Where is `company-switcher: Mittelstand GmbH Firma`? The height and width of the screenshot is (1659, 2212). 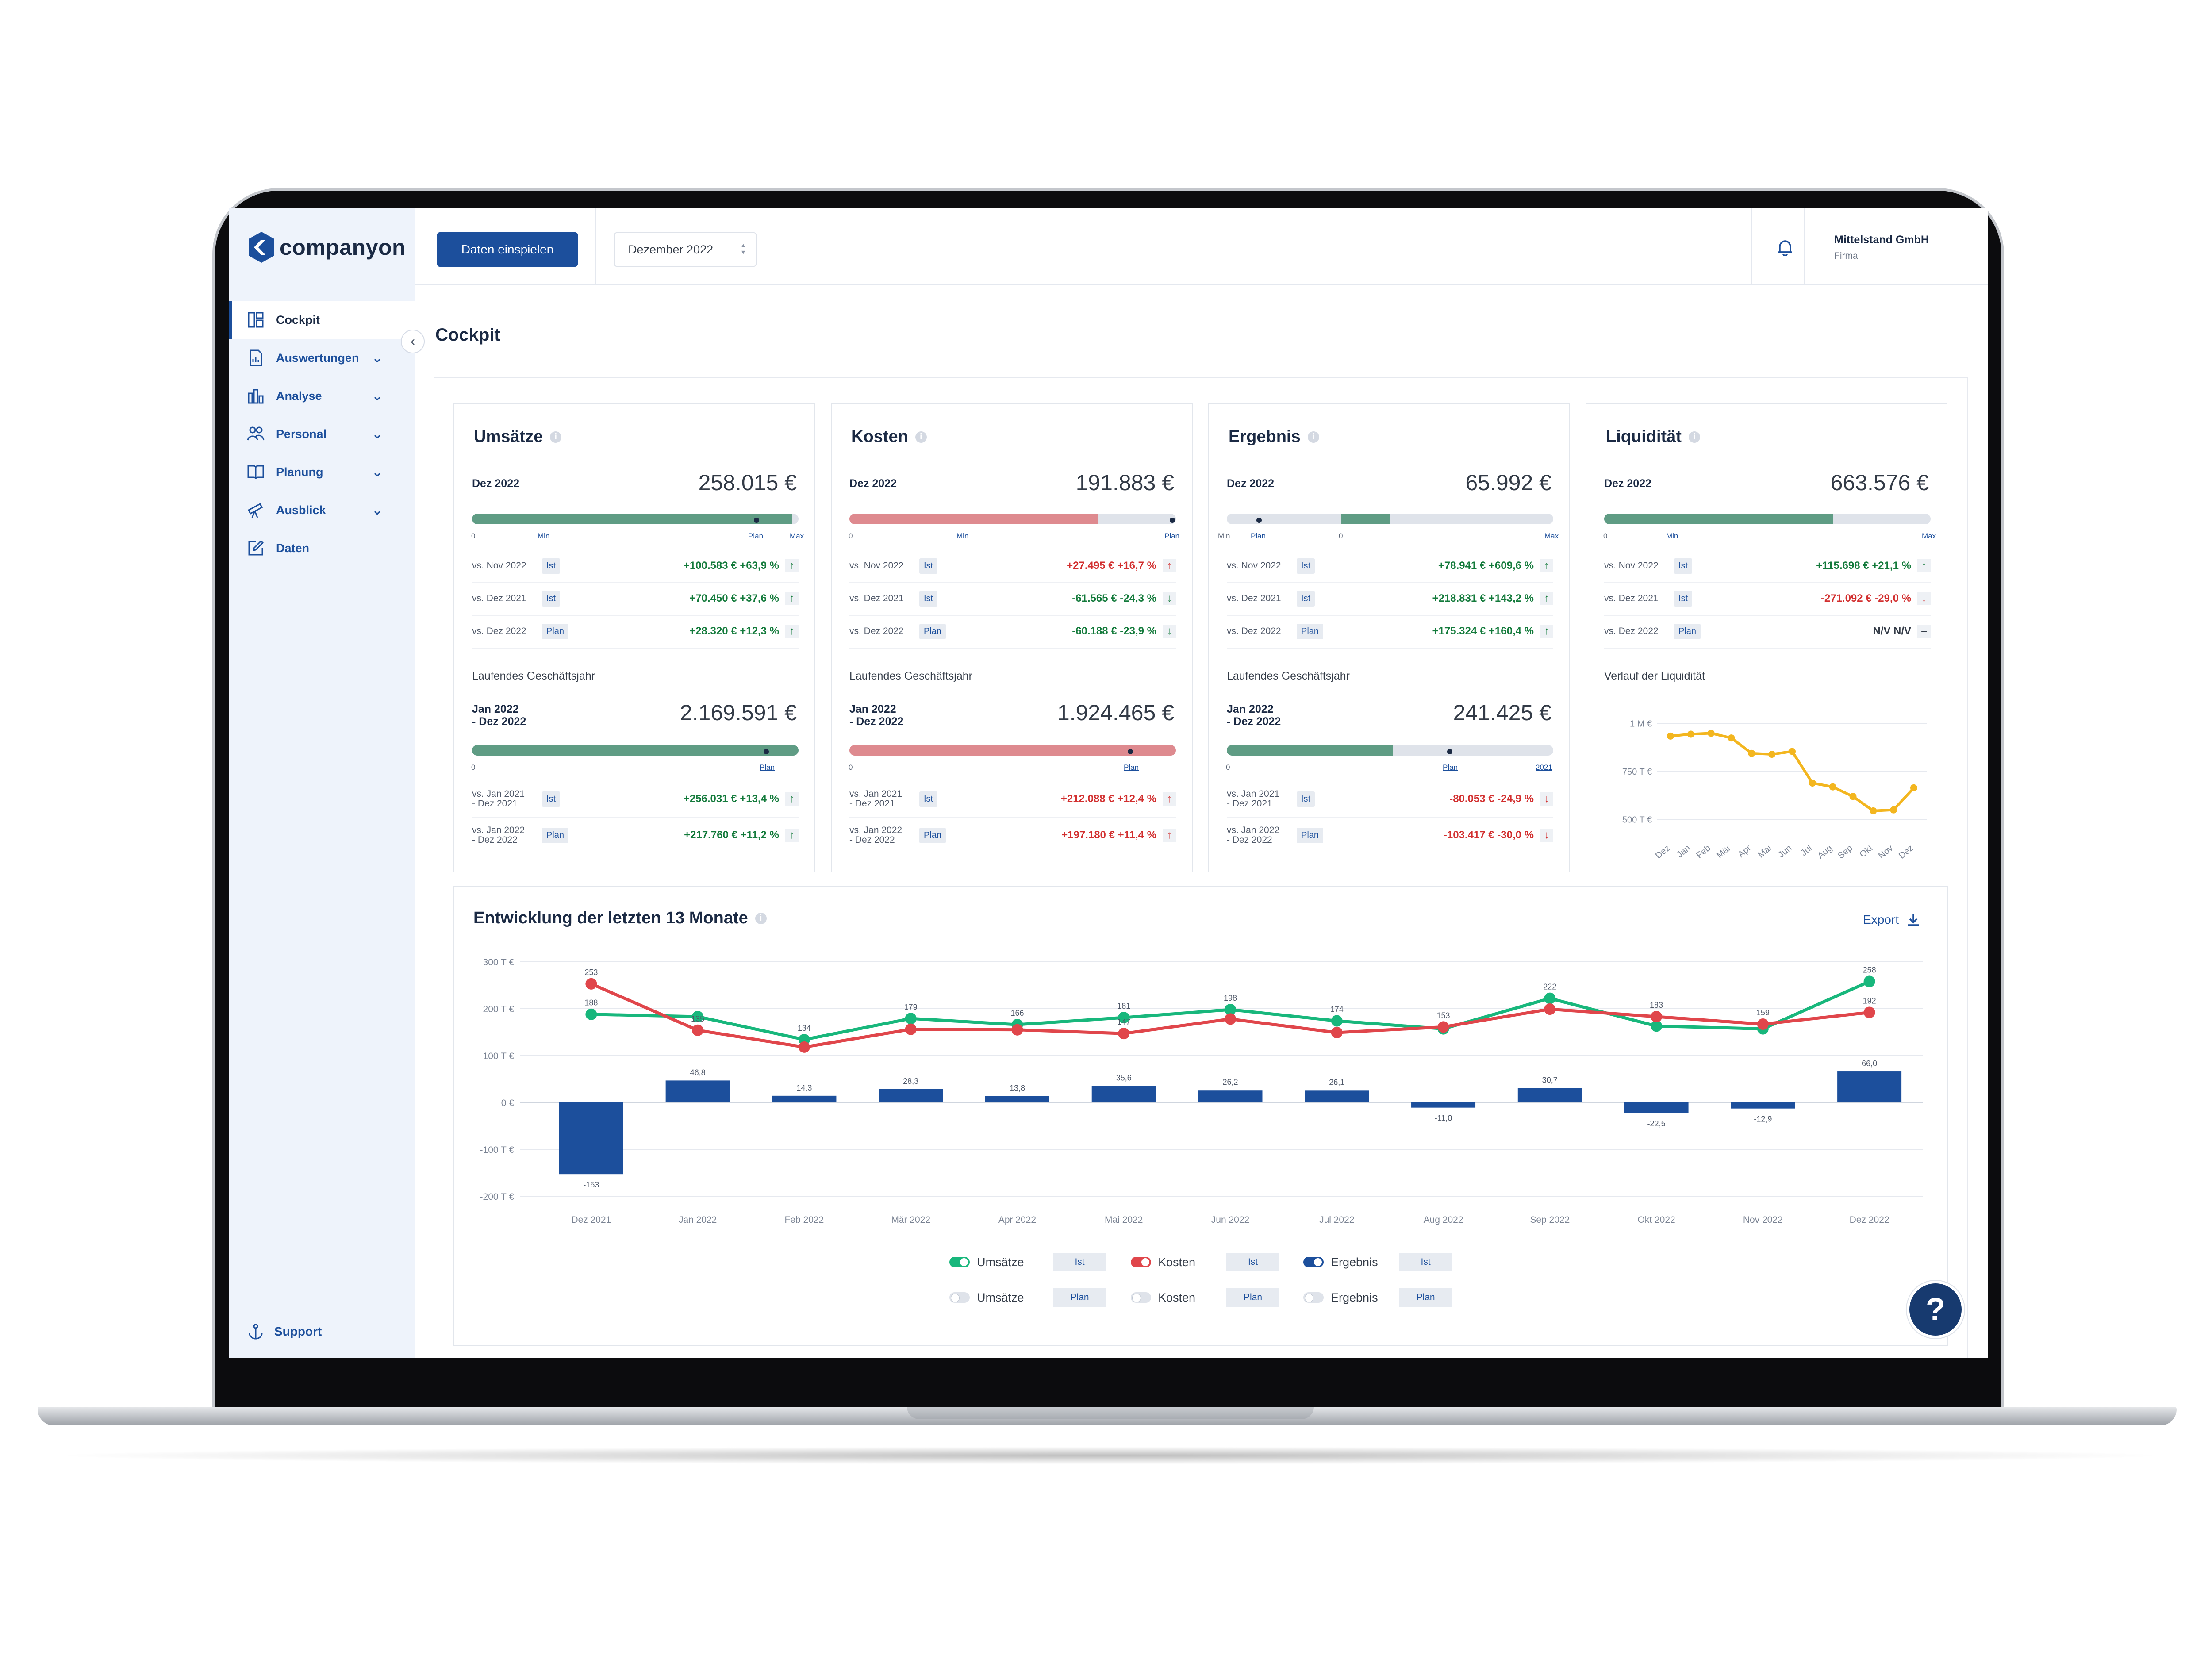 company-switcher: Mittelstand GmbH Firma is located at coordinates (1882, 248).